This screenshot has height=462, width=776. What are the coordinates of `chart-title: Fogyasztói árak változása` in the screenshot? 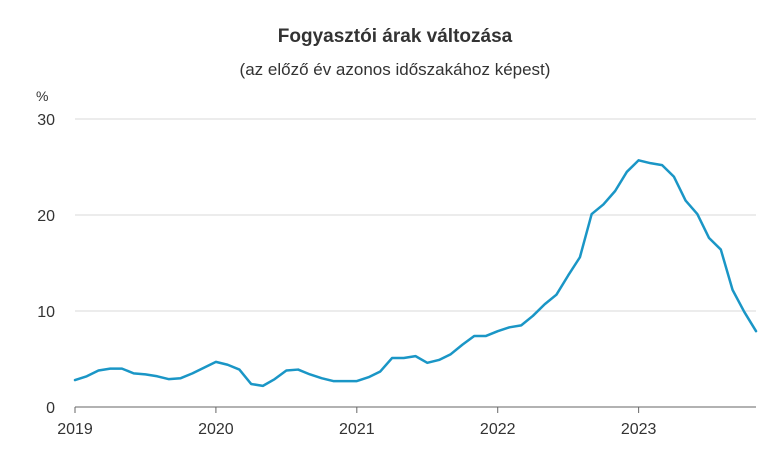 It's located at (395, 36).